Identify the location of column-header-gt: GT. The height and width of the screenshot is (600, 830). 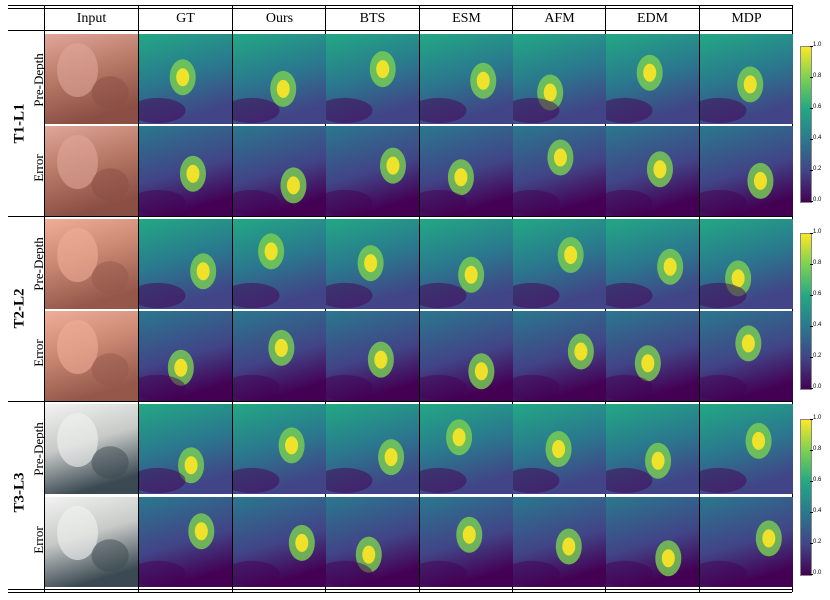
(185, 18).